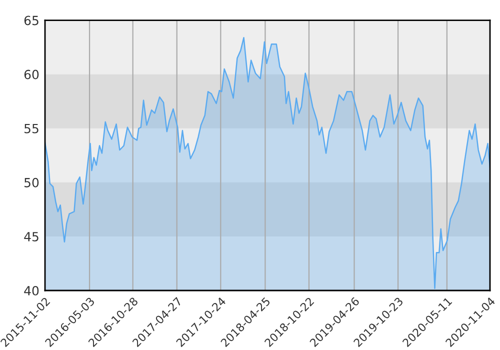 This screenshot has height=350, width=500. I want to click on y-tick-label: 40, so click(31, 291).